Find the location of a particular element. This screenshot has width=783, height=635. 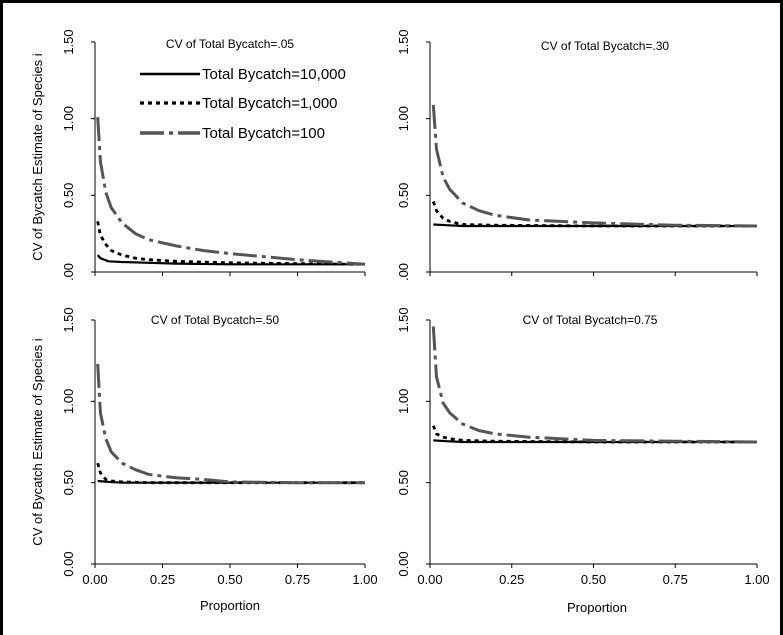

series-line-n10000 is located at coordinates (230, 260).